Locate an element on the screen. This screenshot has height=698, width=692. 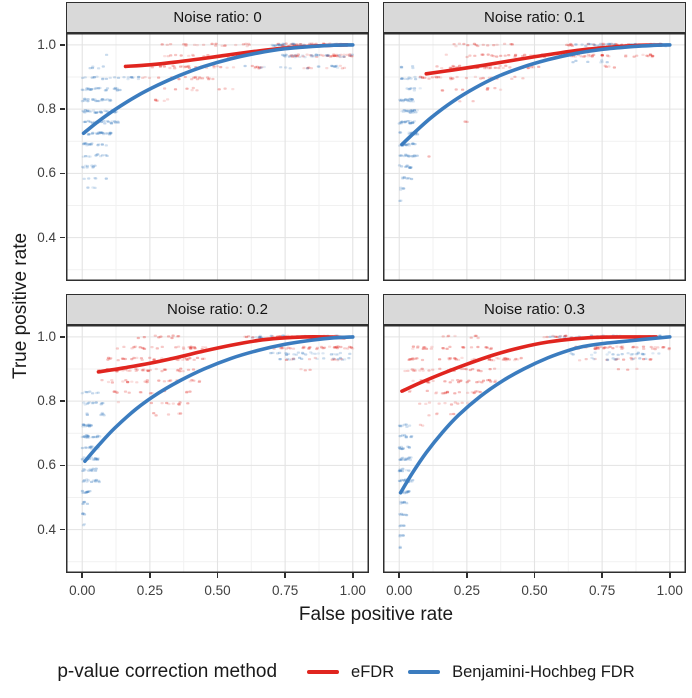
facet-strip-noise-0.3: Noise ratio: 0.3 is located at coordinates (534, 309).